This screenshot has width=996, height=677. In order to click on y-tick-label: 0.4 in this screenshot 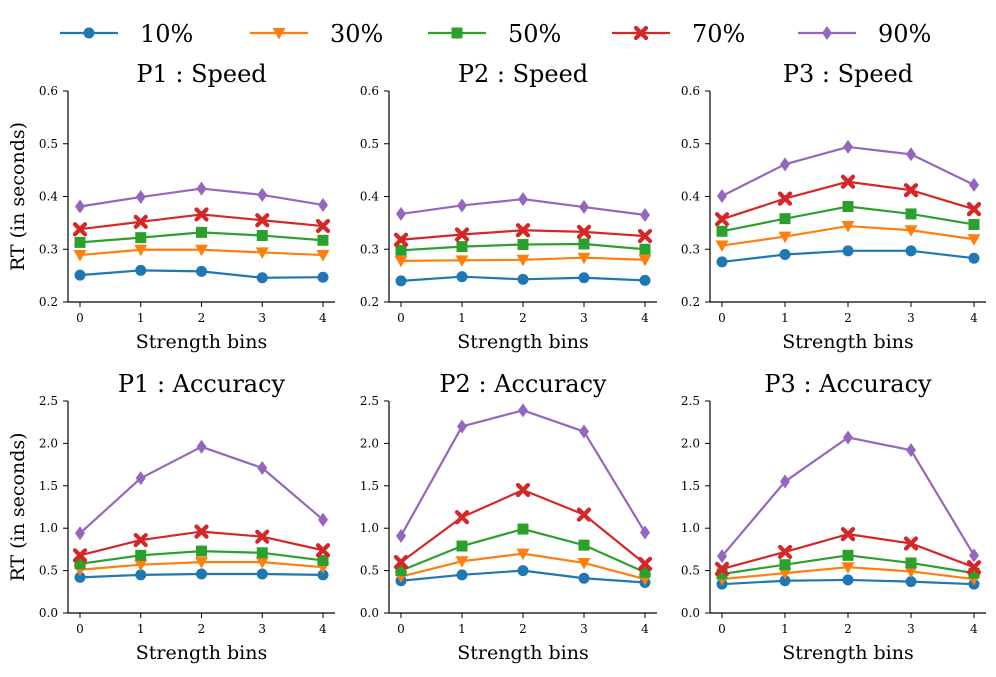, I will do `click(48, 197)`.